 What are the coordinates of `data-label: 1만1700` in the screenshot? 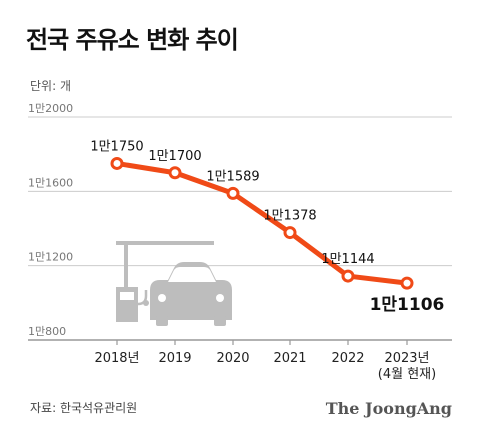 It's located at (174, 156).